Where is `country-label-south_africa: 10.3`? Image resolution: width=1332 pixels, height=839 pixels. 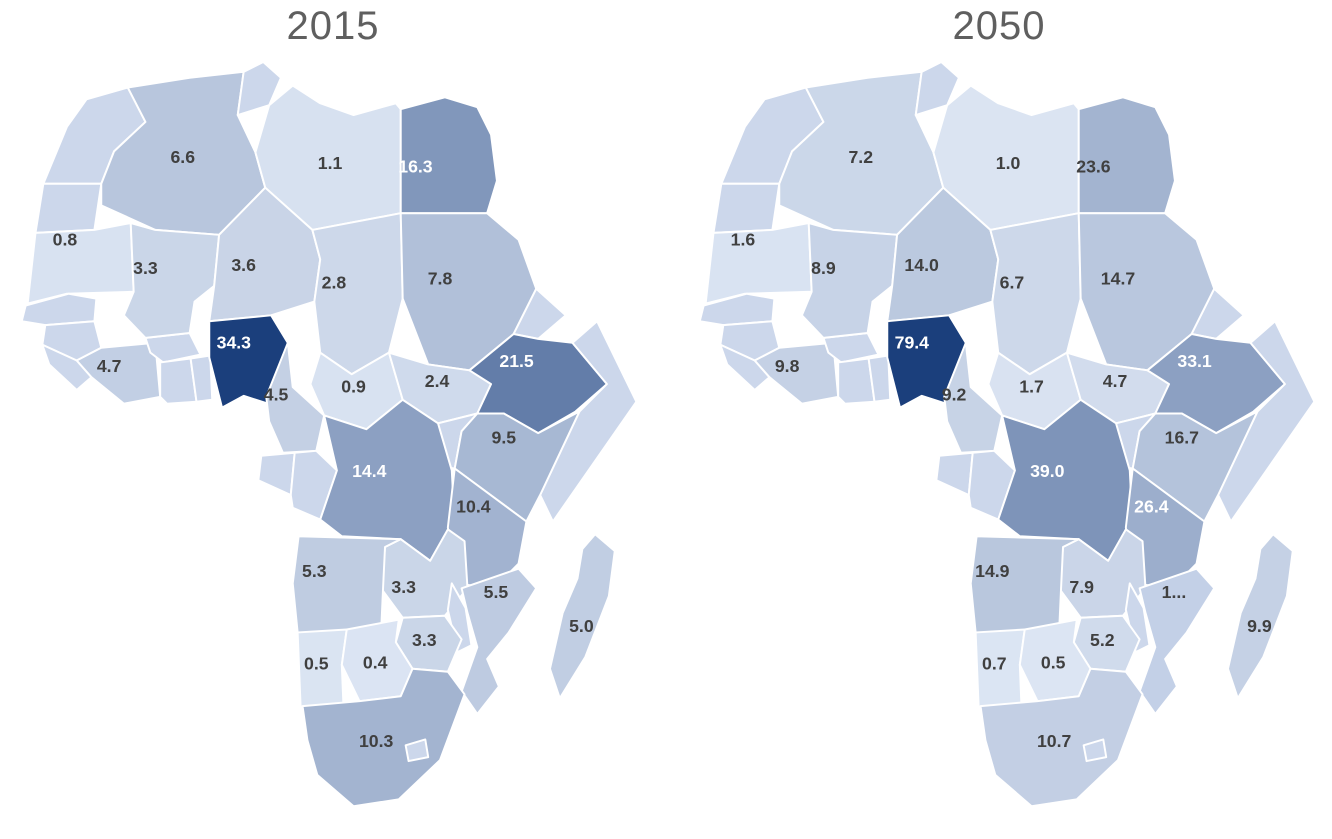
country-label-south_africa: 10.3 is located at coordinates (376, 741).